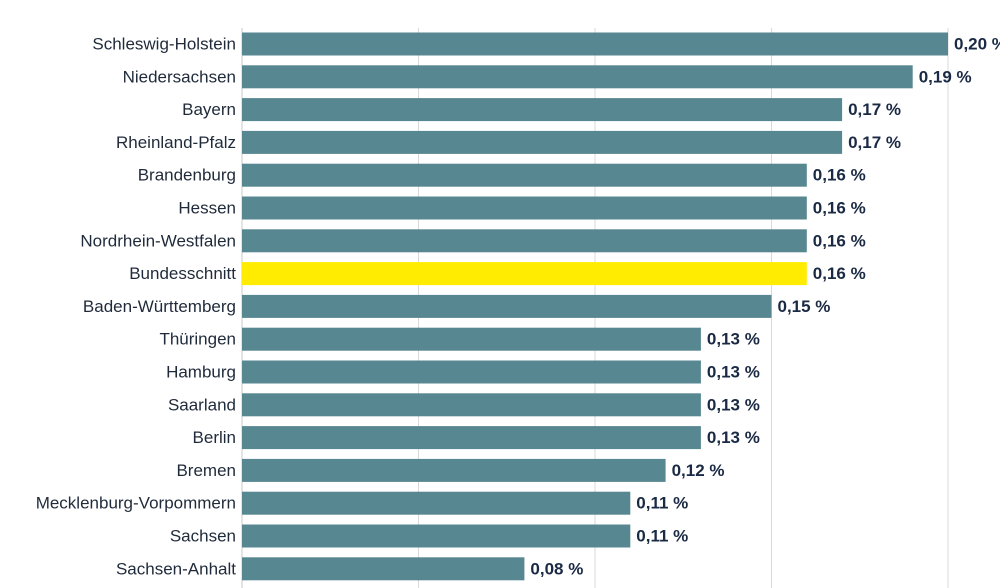 The image size is (1000, 588). I want to click on value-label-13: 0,12 %, so click(698, 470).